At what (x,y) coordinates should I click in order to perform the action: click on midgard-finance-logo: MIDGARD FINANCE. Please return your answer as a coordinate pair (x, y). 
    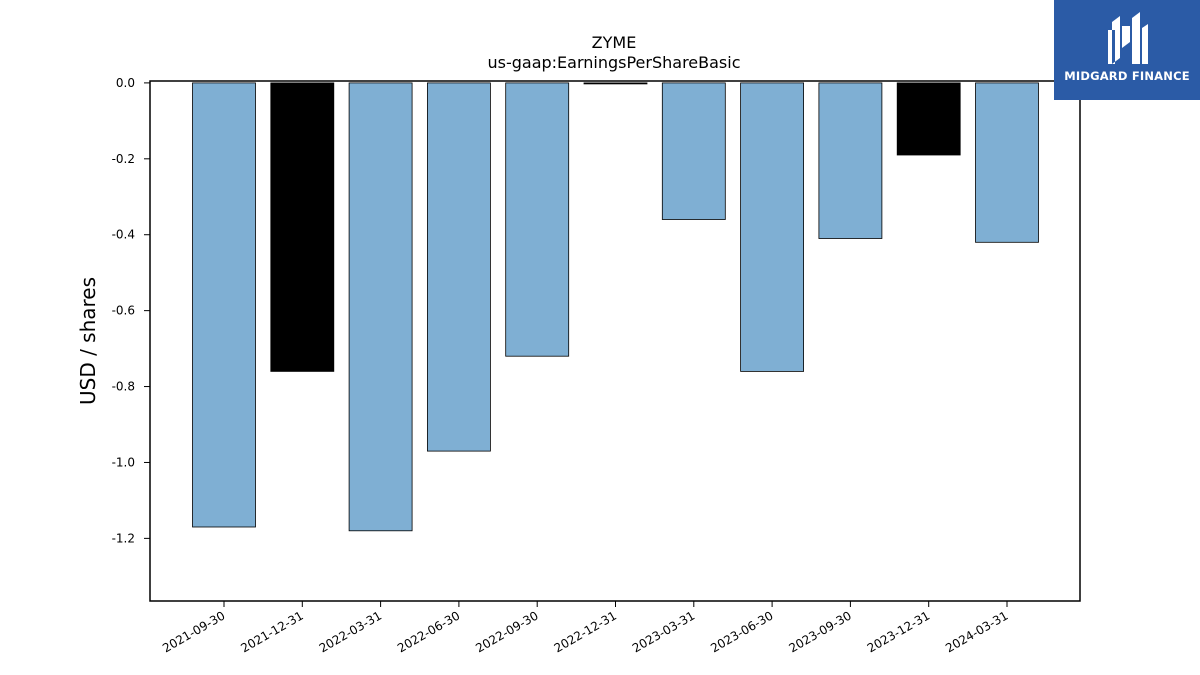
    Looking at the image, I should click on (1127, 50).